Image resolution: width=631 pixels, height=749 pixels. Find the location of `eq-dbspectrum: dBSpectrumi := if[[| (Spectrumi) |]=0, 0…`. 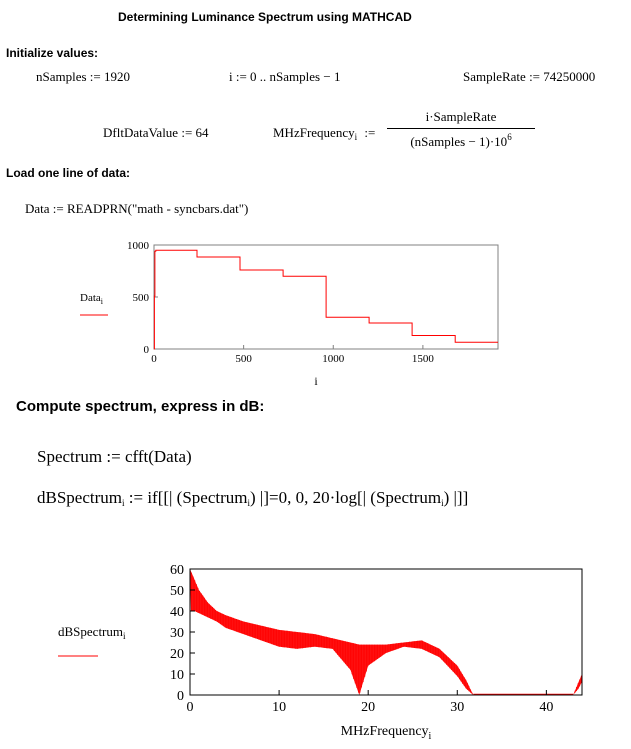

eq-dbspectrum: dBSpectrumi := if[[| (Spectrumi) |]=0, 0… is located at coordinates (253, 498).